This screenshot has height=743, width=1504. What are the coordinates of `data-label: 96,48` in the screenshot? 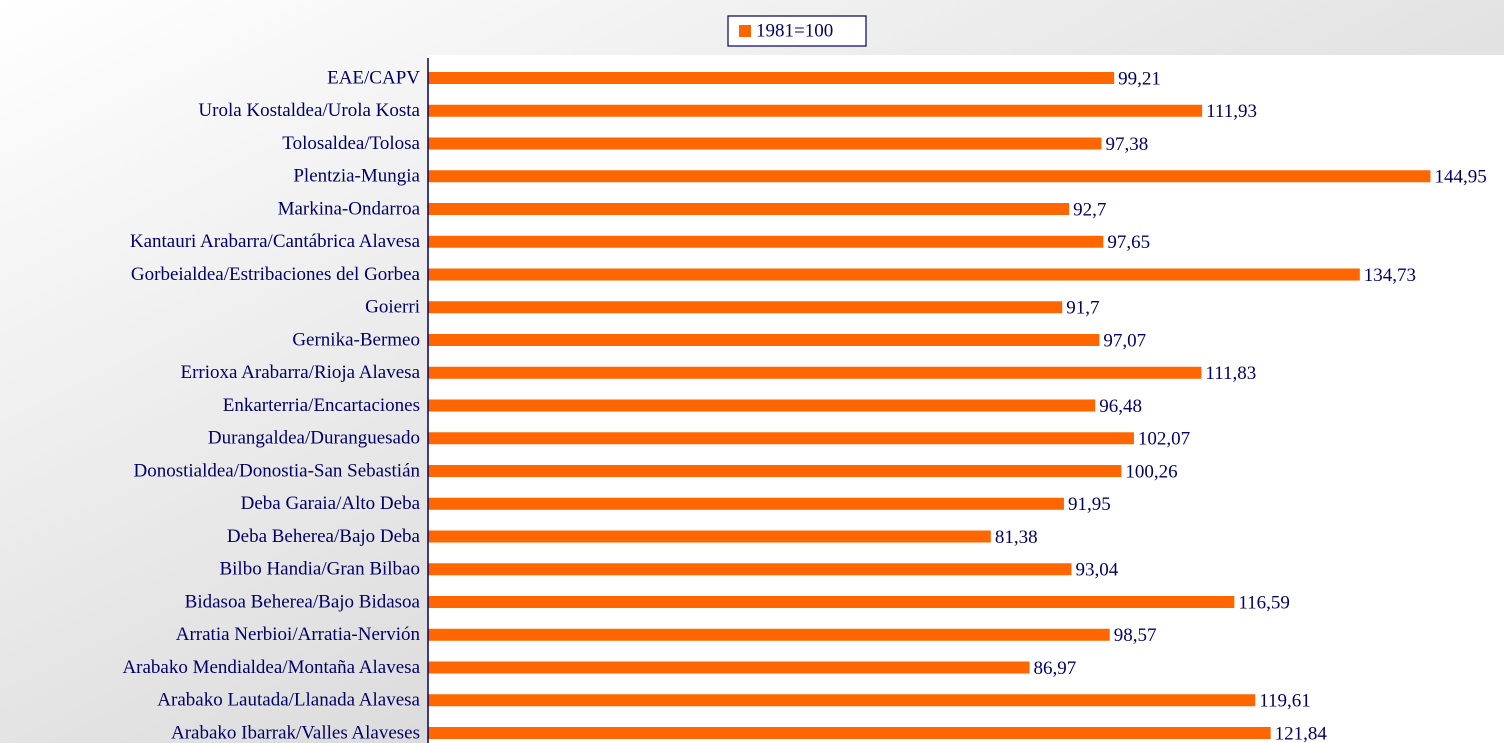 It's located at (1120, 406).